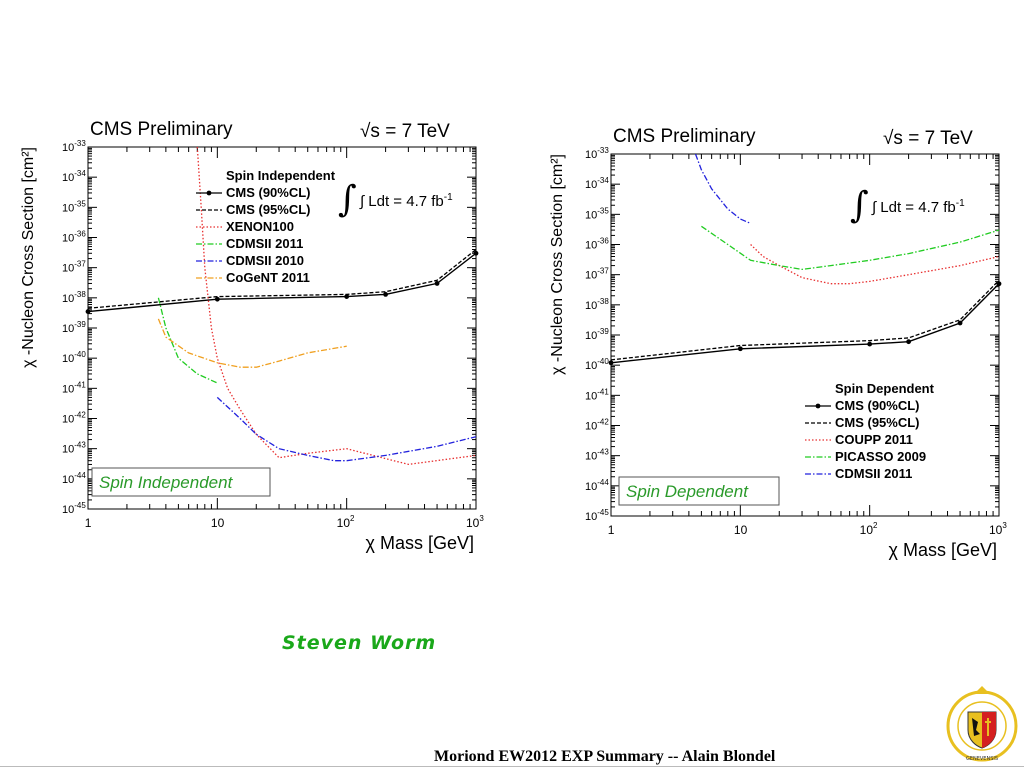 The height and width of the screenshot is (768, 1024). Describe the element at coordinates (873, 473) in the screenshot. I see `legend-entry: CDMSII 2011` at that location.